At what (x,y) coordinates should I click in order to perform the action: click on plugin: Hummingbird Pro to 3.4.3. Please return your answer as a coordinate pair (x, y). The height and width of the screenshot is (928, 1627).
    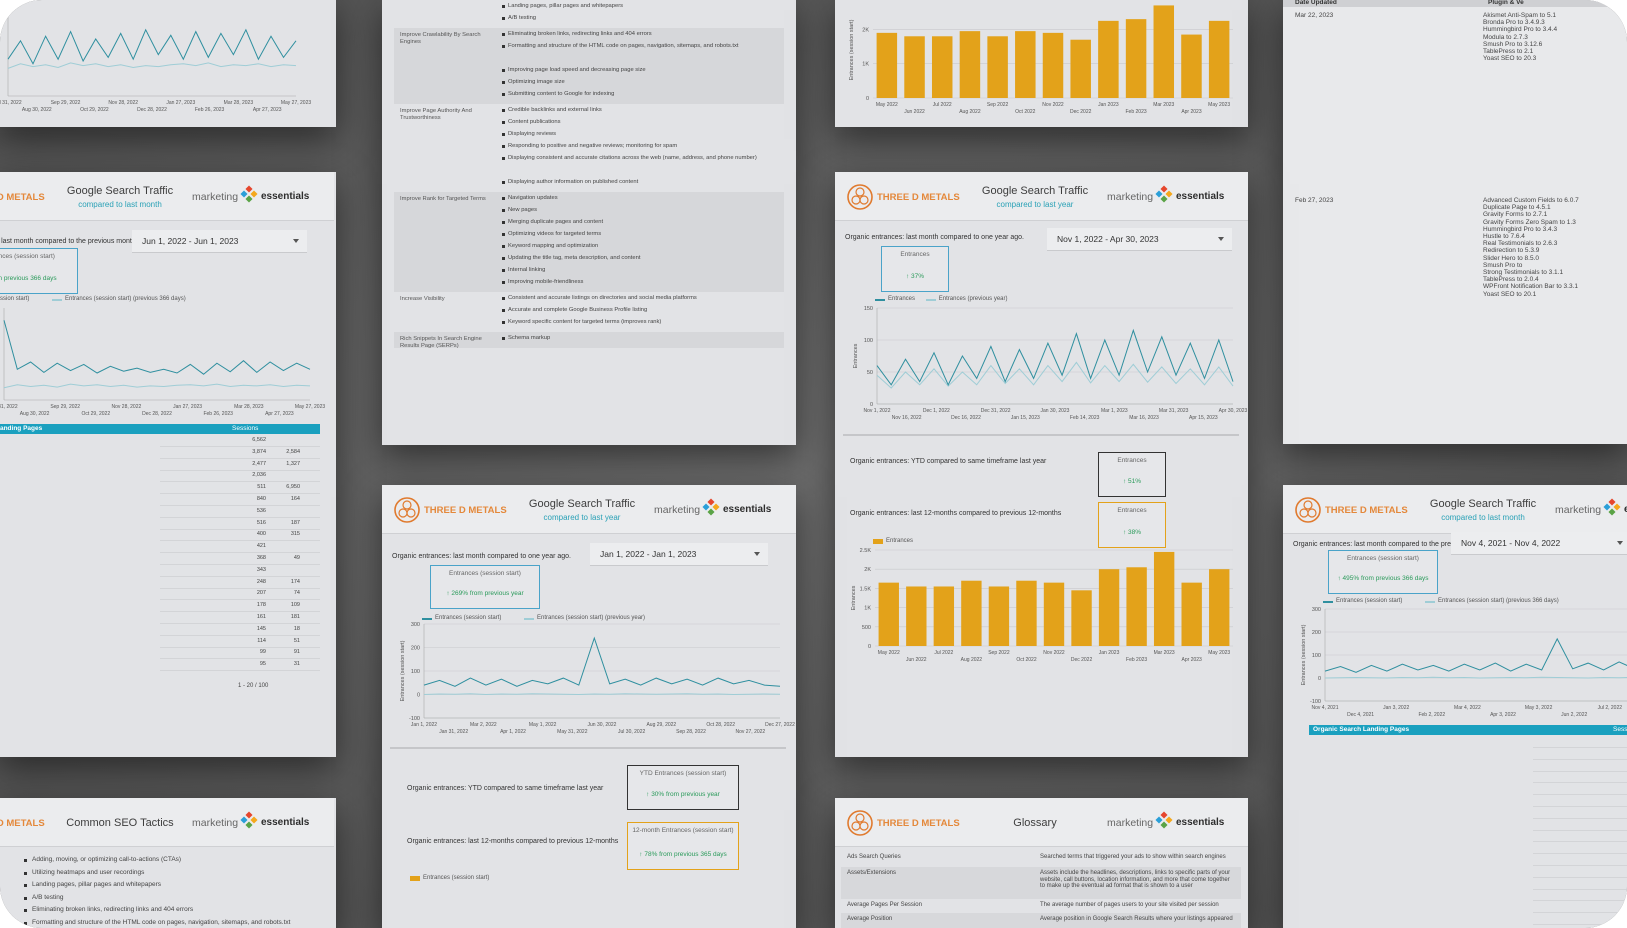
    Looking at the image, I should click on (1520, 229).